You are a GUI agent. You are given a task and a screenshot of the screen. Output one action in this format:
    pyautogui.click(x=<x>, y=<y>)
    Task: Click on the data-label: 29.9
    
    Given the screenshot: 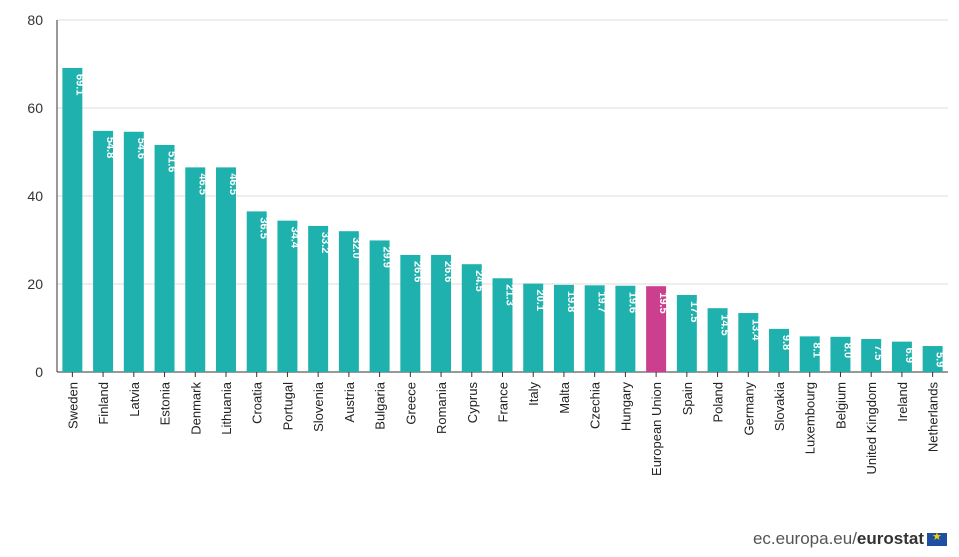 What is the action you would take?
    pyautogui.click(x=387, y=256)
    